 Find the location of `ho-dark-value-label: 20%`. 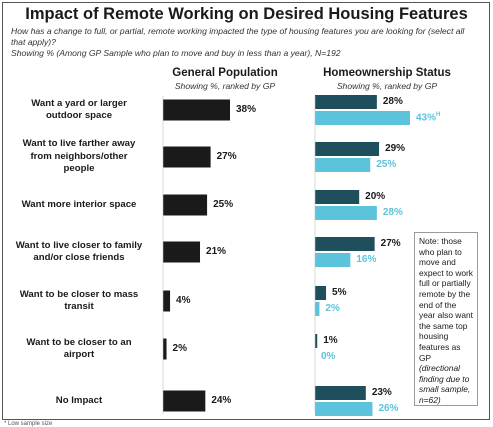

ho-dark-value-label: 20% is located at coordinates (375, 196).